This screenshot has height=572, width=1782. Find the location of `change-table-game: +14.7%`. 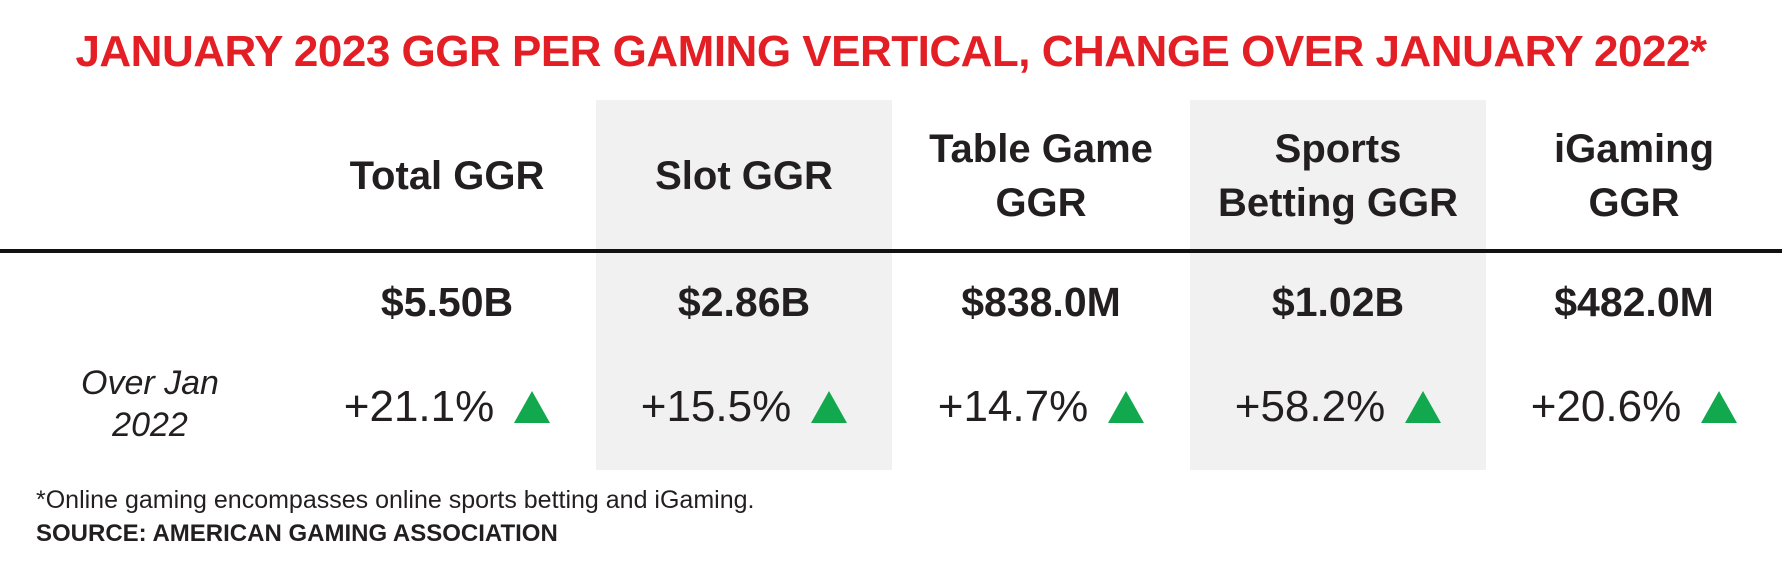

change-table-game: +14.7% is located at coordinates (1041, 407).